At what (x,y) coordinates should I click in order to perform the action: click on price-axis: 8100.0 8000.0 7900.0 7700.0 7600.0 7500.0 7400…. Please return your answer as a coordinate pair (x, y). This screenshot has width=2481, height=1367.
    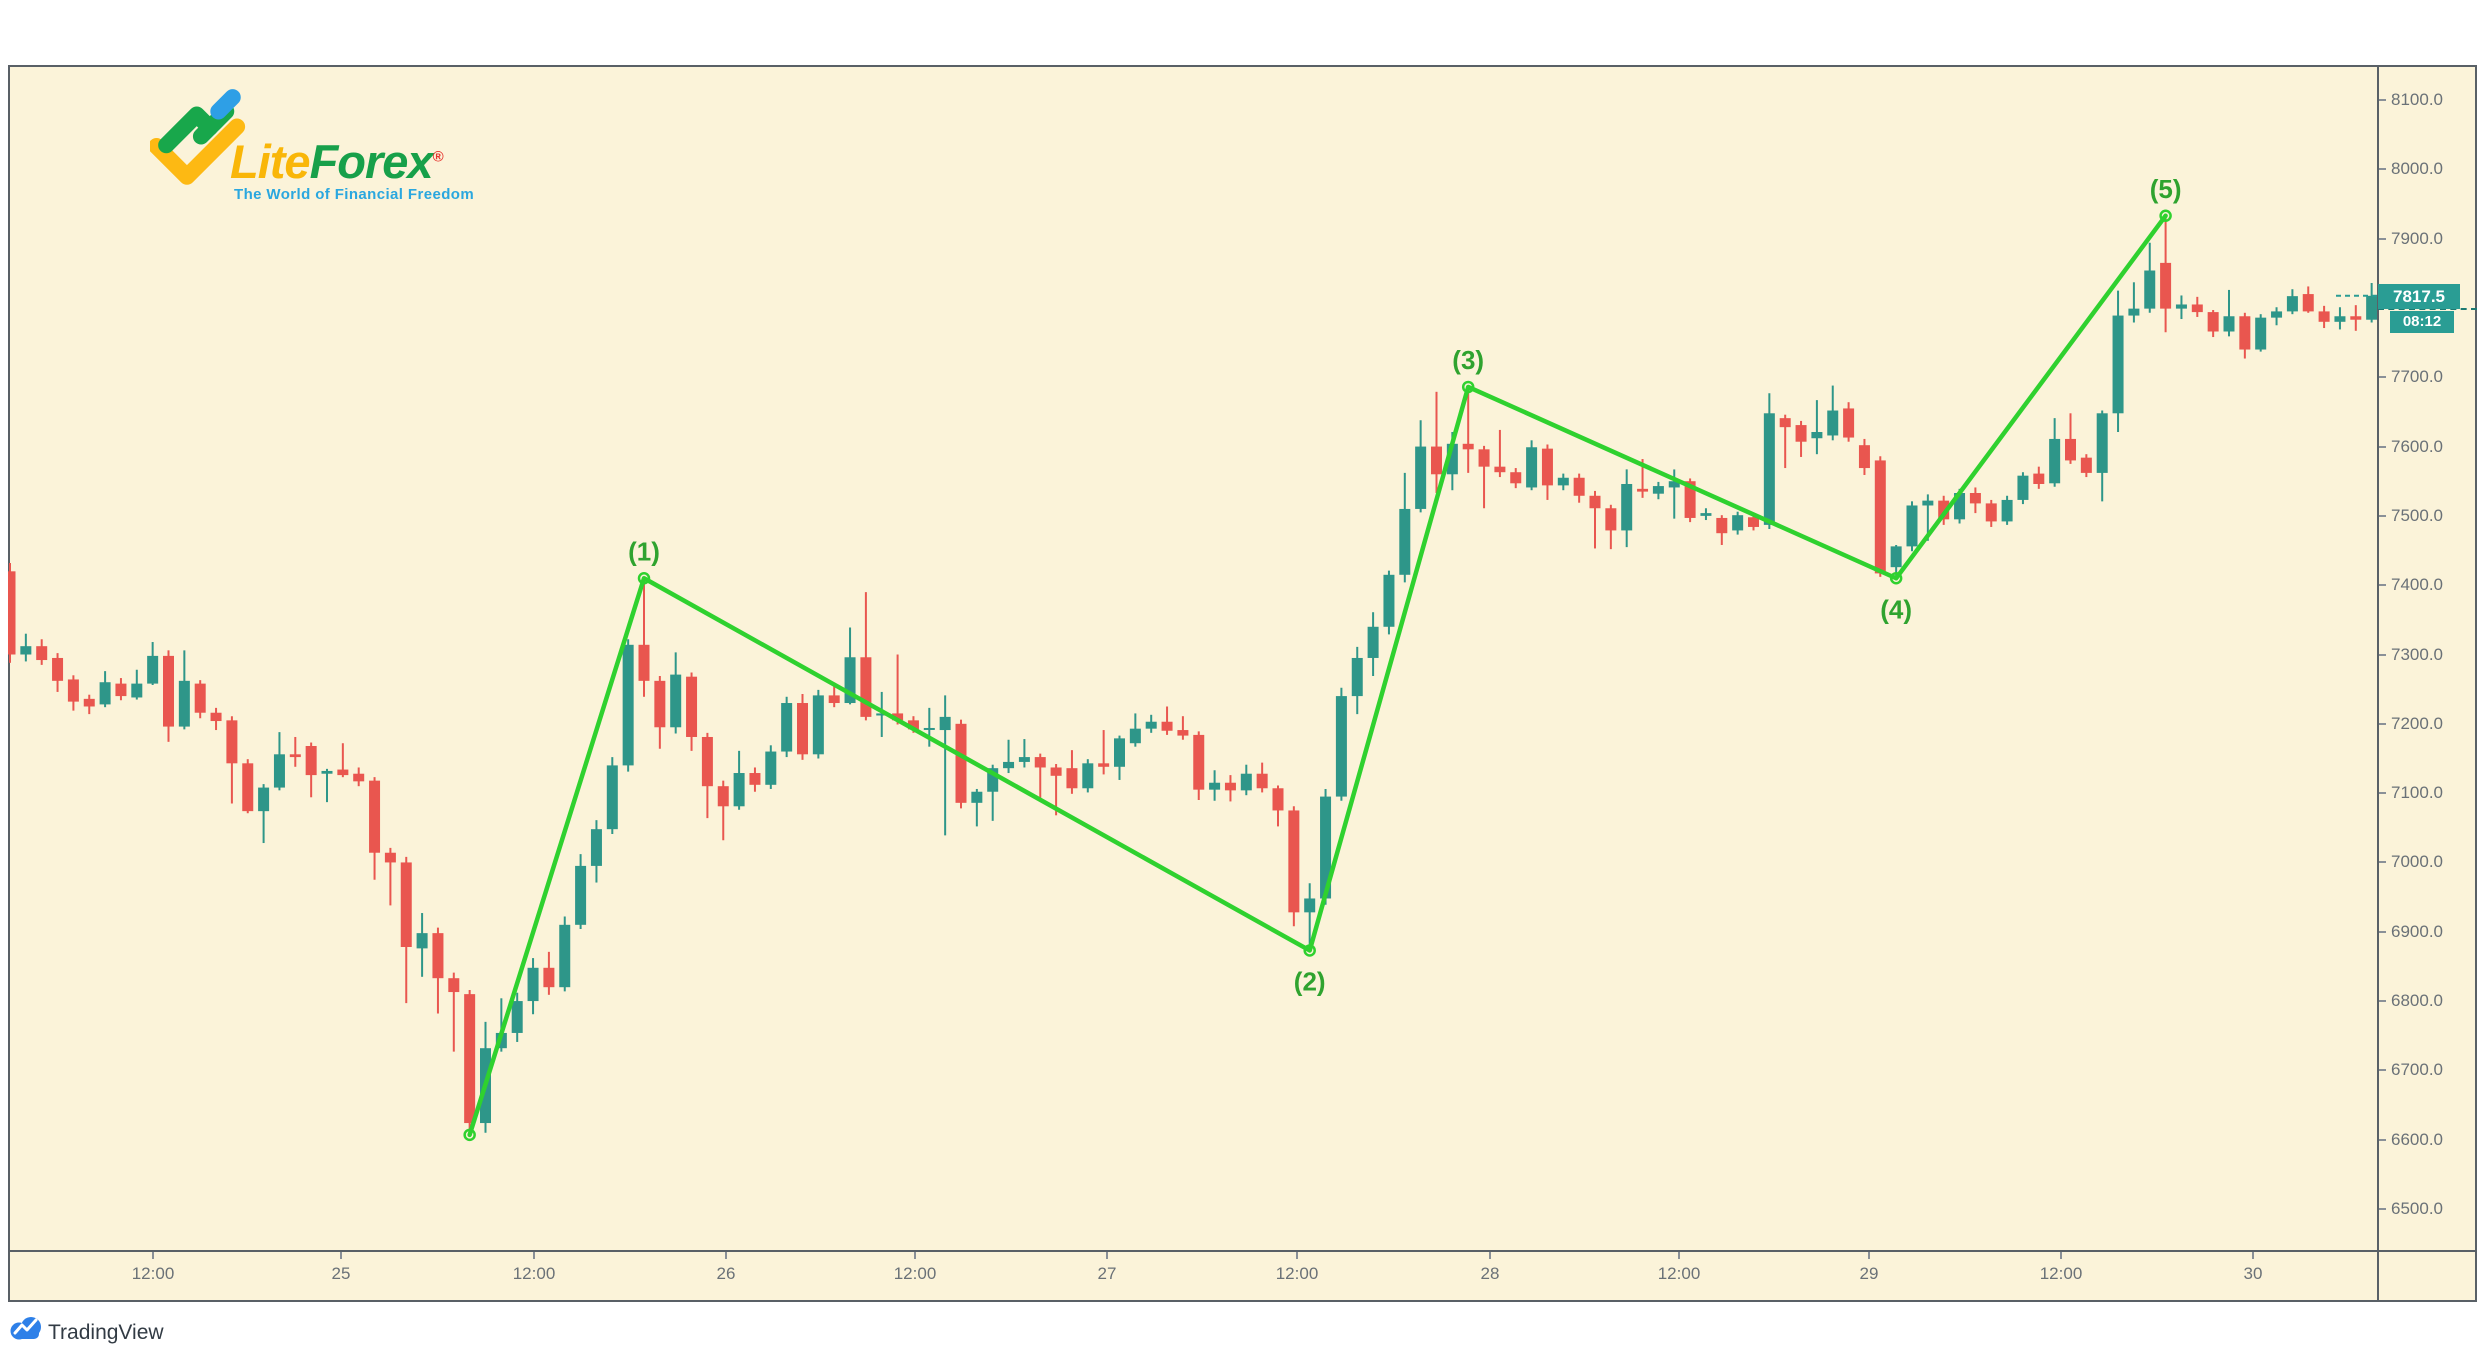
    Looking at the image, I should click on (2428, 657).